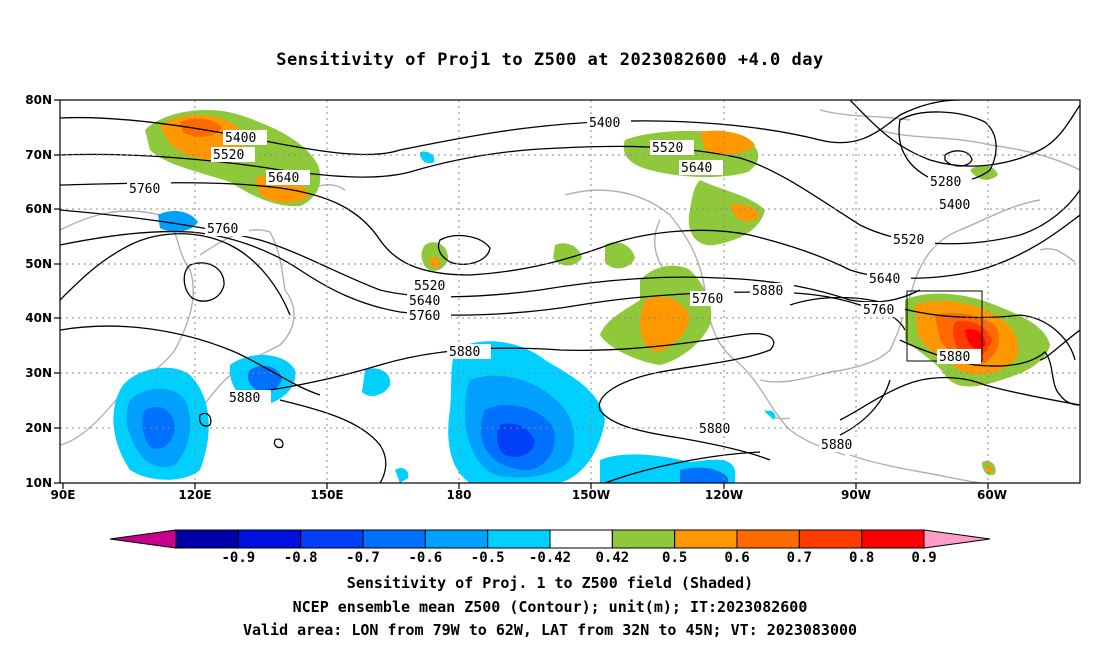 The height and width of the screenshot is (650, 1100). I want to click on lat-tick-label: 50N, so click(38, 264).